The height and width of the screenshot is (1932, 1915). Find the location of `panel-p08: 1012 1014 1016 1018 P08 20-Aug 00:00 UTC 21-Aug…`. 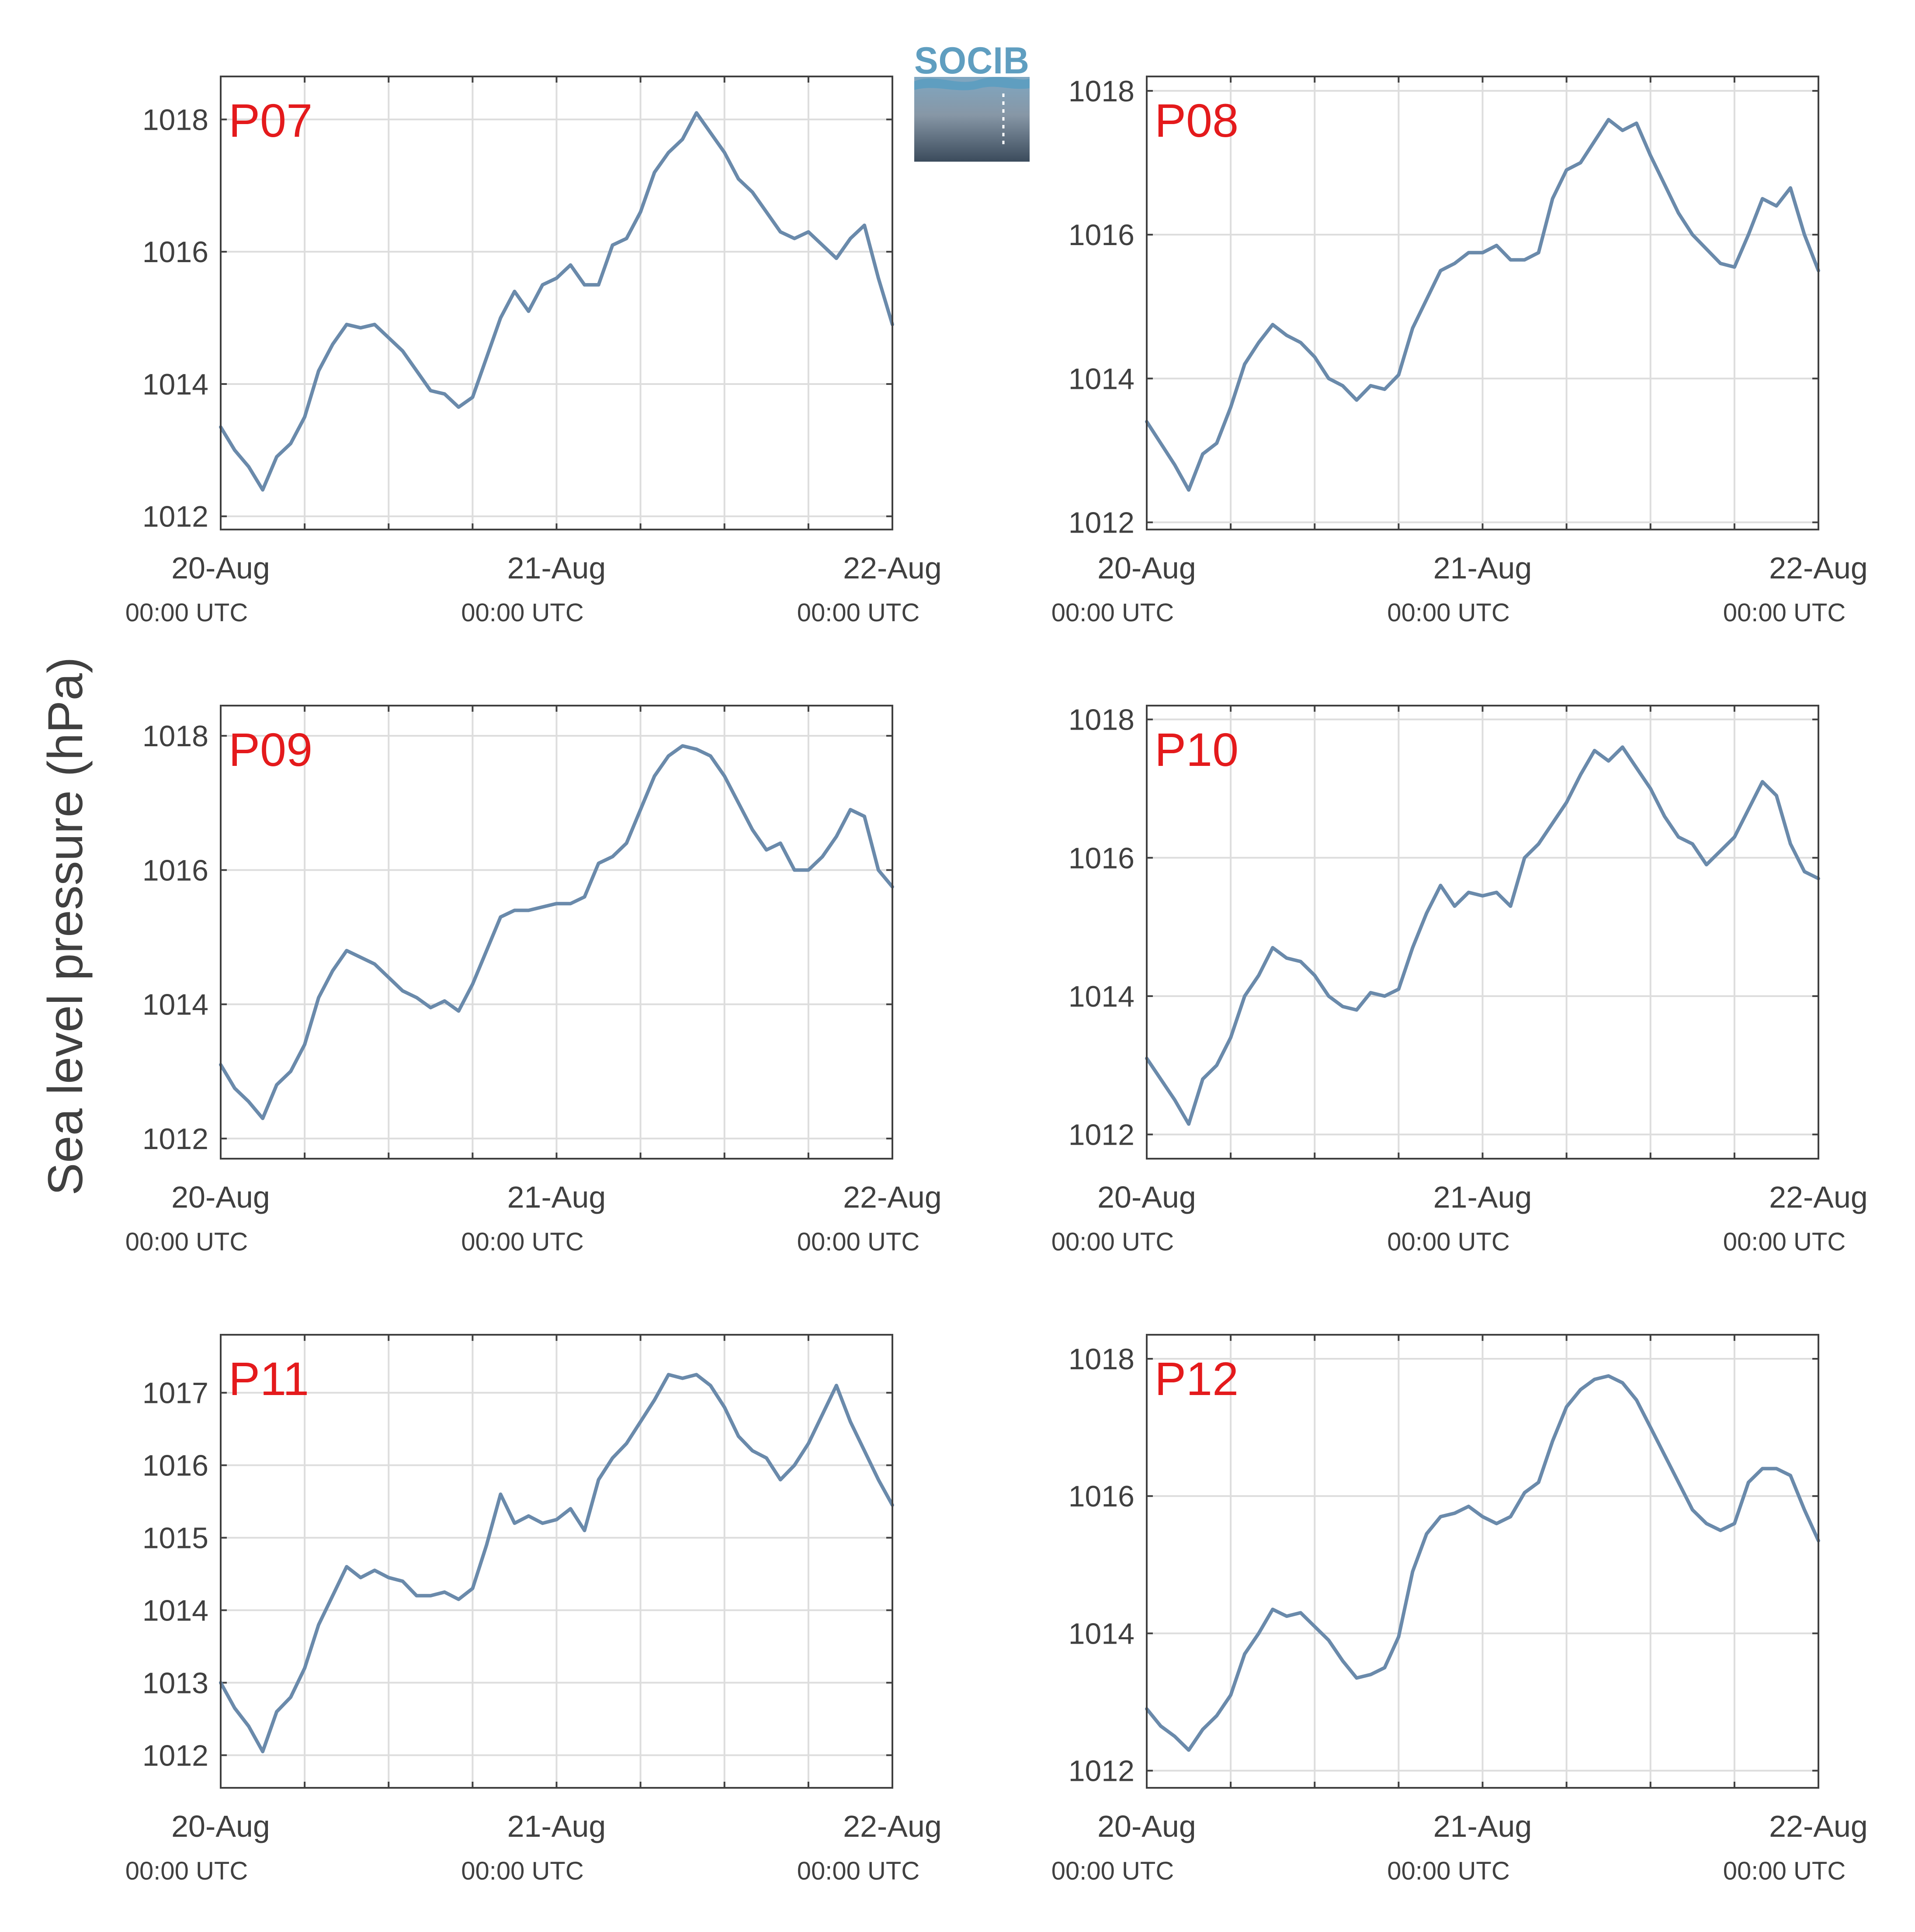

panel-p08: 1012 1014 1016 1018 P08 20-Aug 00:00 UTC 21-Aug… is located at coordinates (1459, 351).